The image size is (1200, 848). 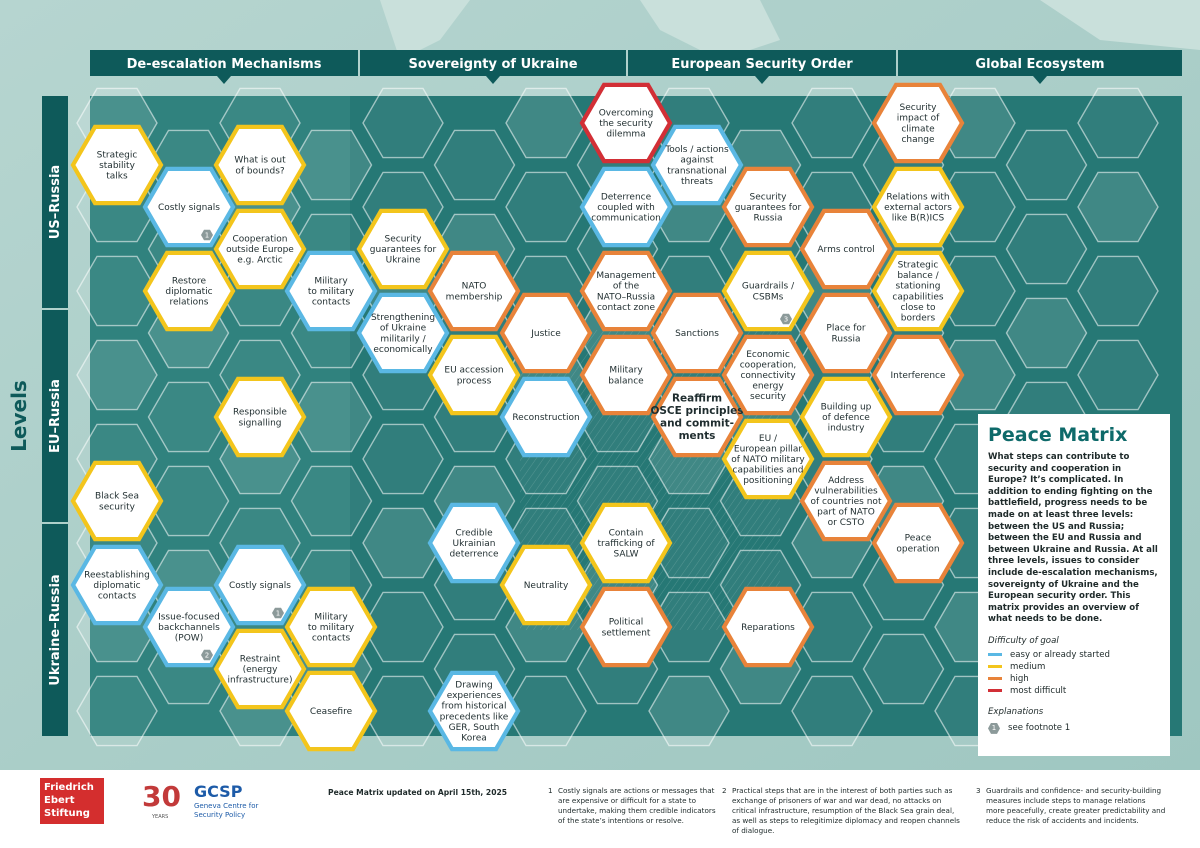 I want to click on goal-hex: Restraint (energy infrastructure), so click(x=260, y=669).